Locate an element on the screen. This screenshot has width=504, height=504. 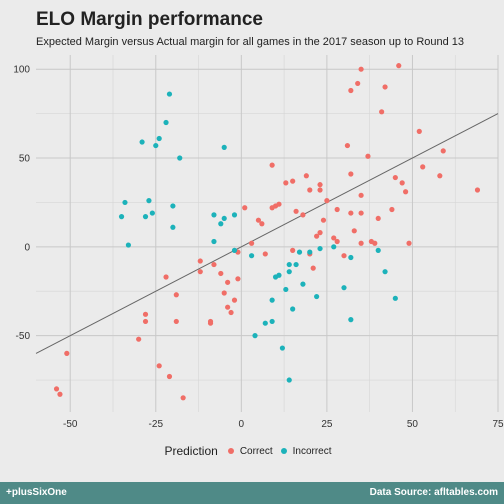
legend-label-correct: Correct is located at coordinates (256, 451).